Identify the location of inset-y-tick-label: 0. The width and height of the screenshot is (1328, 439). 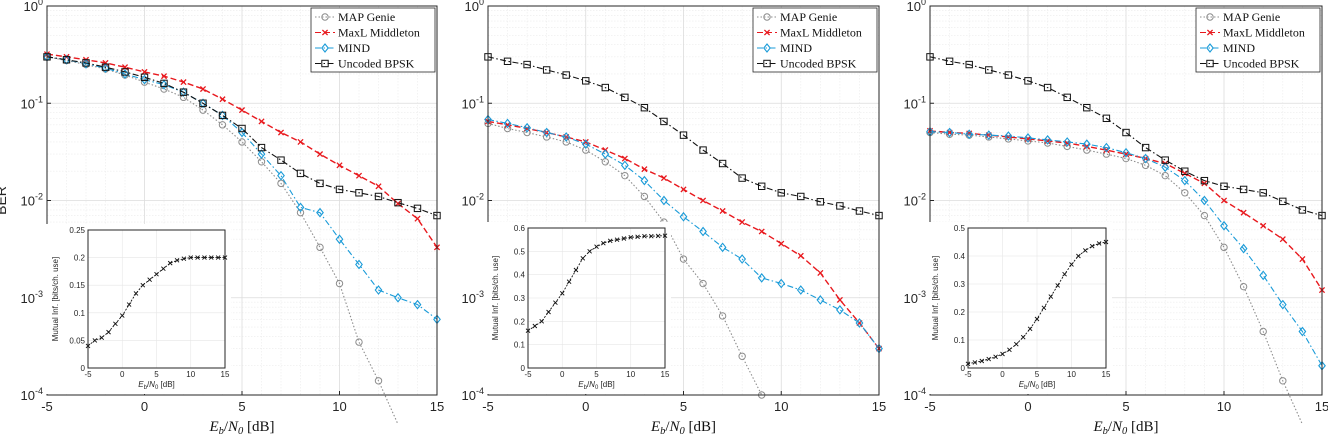
(523, 368).